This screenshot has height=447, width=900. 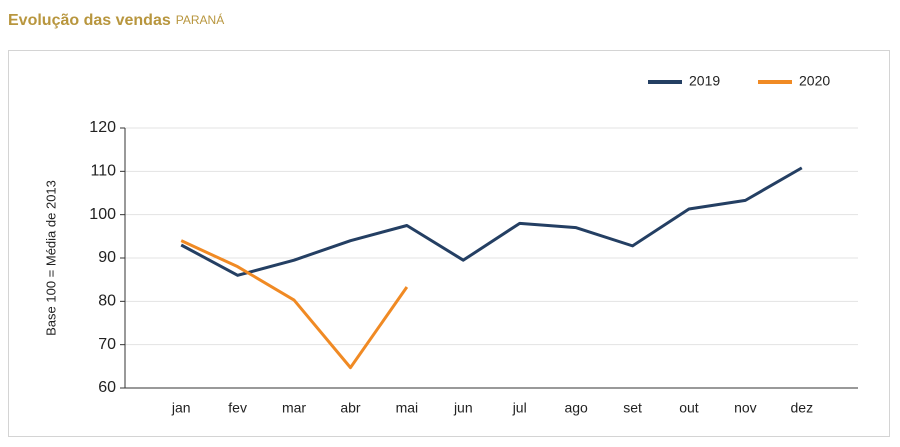 What do you see at coordinates (50, 258) in the screenshot?
I see `y-axis-label: Base 100 = Média de 2013` at bounding box center [50, 258].